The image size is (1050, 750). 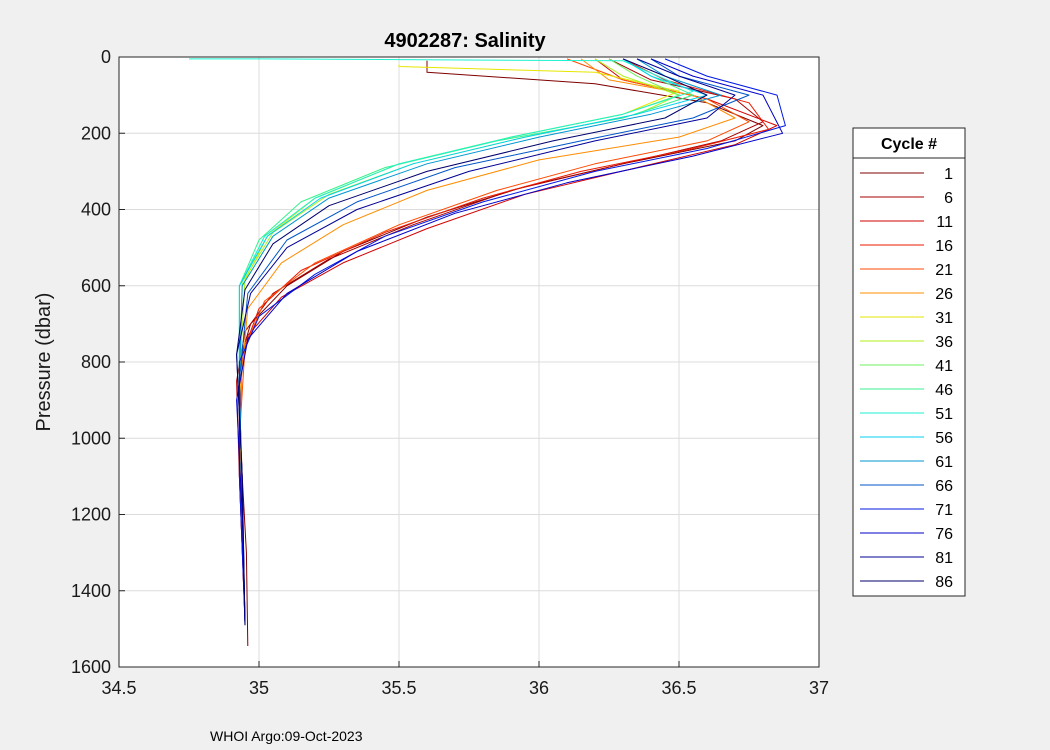 I want to click on legend-label-66: 66, so click(x=944, y=486).